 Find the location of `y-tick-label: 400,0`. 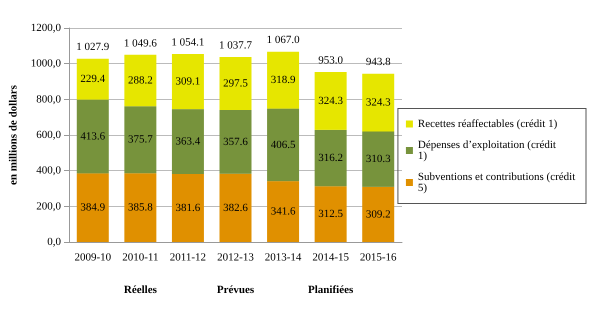

y-tick-label: 400,0 is located at coordinates (49, 170).